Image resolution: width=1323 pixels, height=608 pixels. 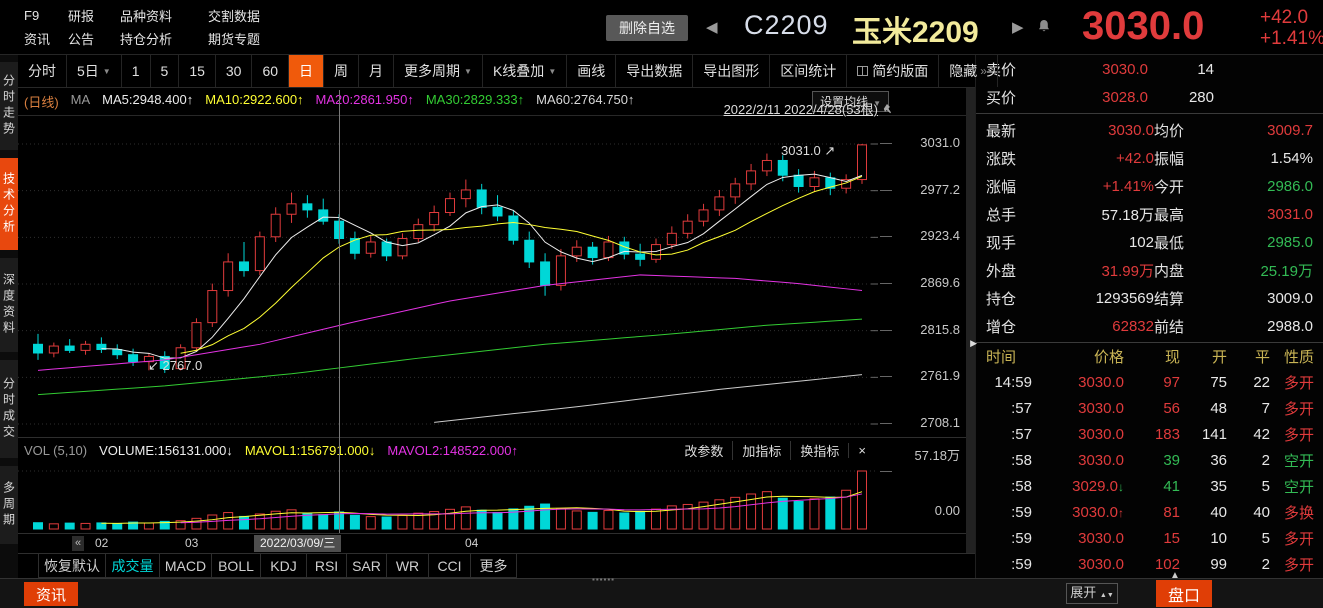 I want to click on indicator-tab-CCI: CCI, so click(x=450, y=566).